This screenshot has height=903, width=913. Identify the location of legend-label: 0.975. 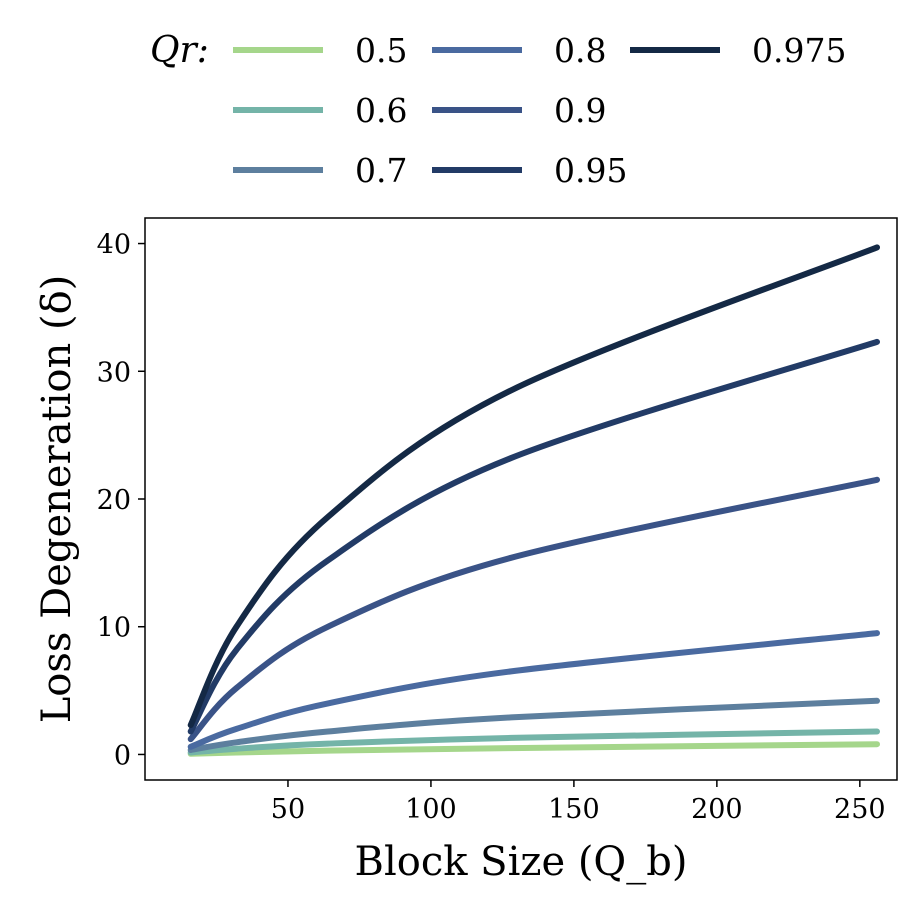
(799, 50).